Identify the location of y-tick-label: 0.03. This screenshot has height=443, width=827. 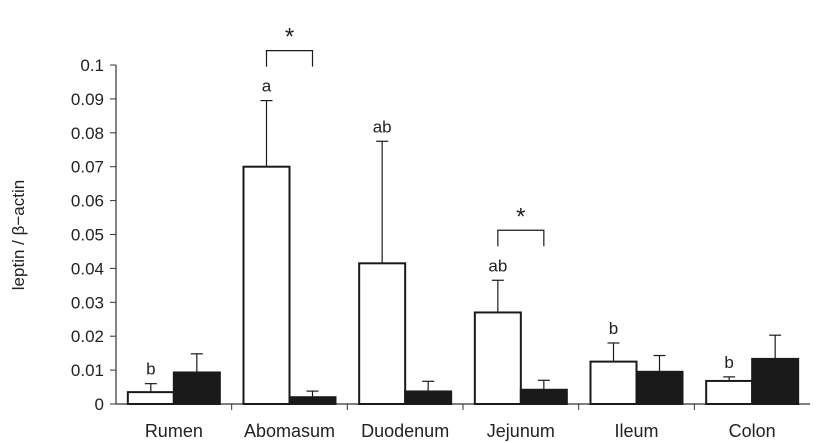
(87, 302).